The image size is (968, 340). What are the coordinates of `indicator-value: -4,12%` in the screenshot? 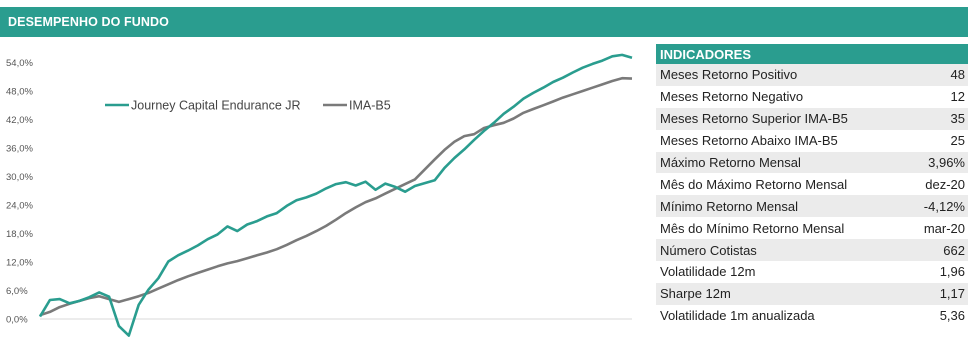 It's located at (944, 206).